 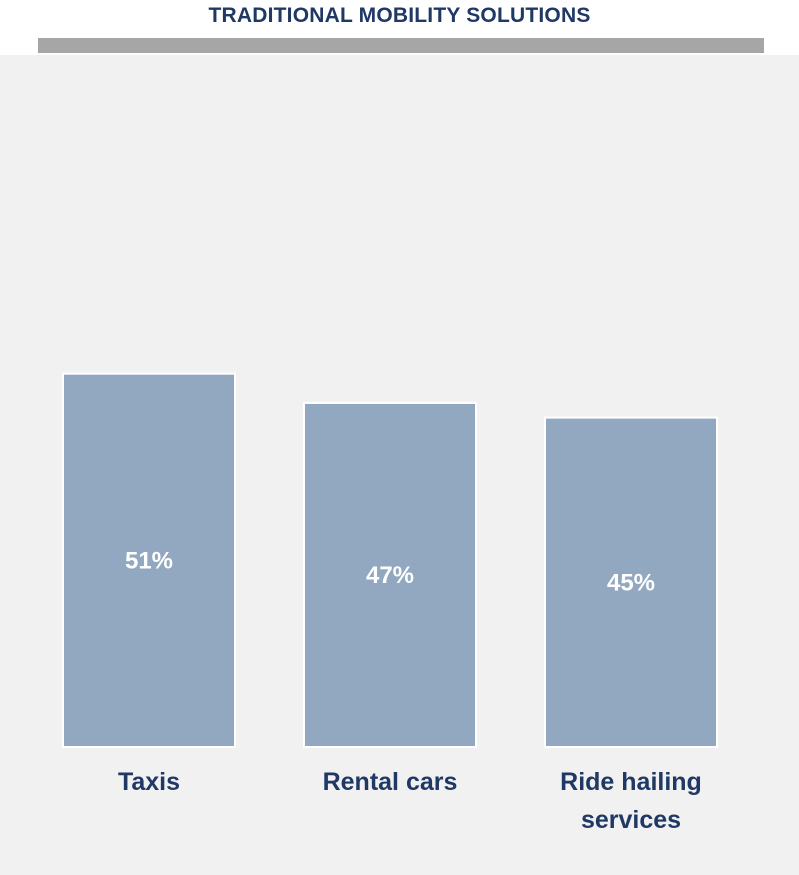 What do you see at coordinates (401, 45) in the screenshot?
I see `title-divider` at bounding box center [401, 45].